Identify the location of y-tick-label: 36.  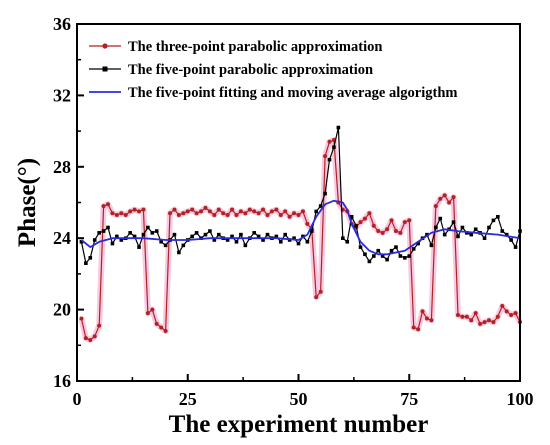
(62, 24).